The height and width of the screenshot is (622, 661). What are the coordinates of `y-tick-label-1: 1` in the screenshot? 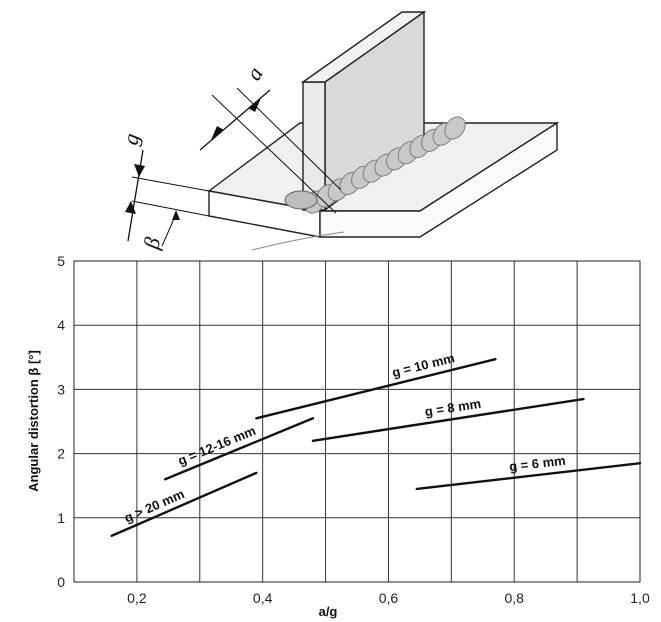 It's located at (61, 518).